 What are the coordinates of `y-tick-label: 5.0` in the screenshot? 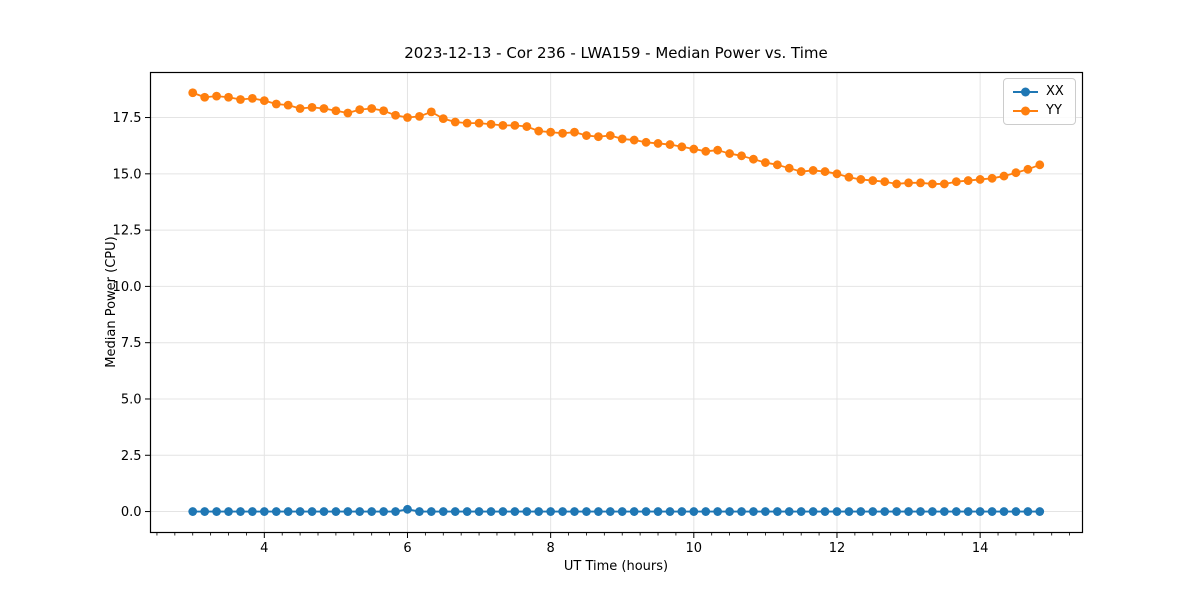 It's located at (131, 399).